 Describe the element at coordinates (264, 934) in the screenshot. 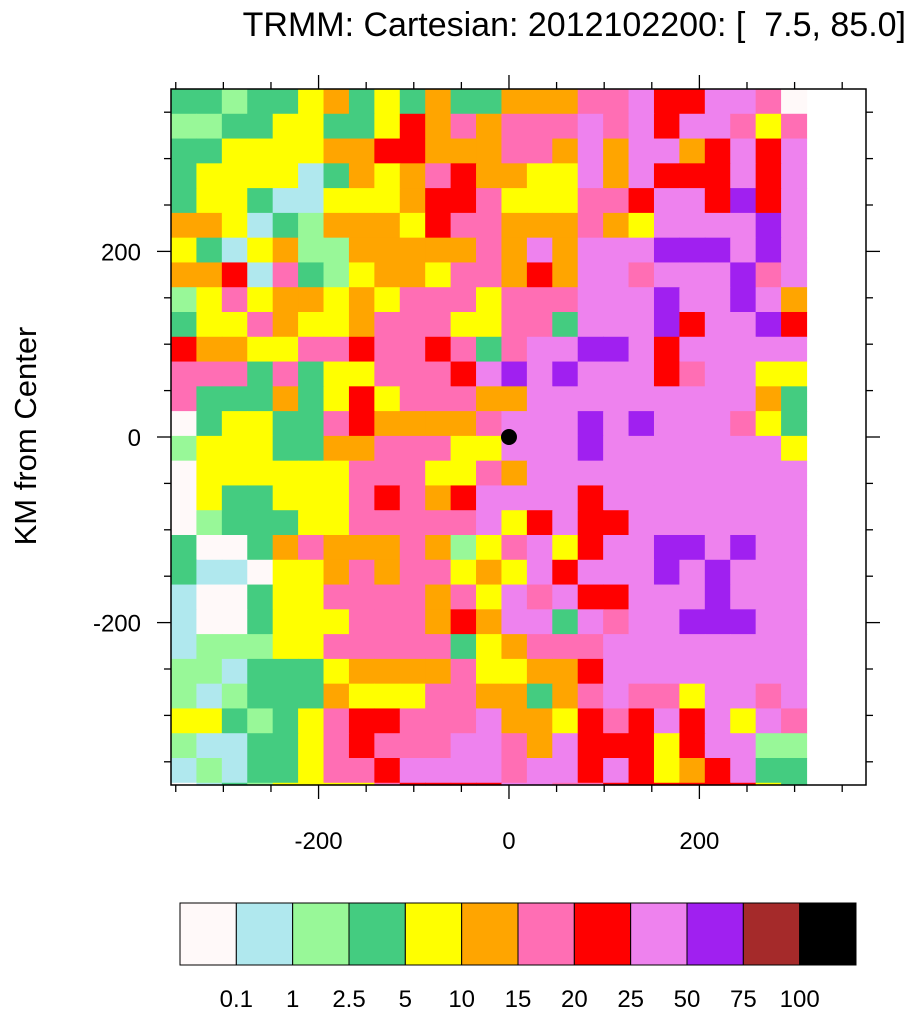

I see `colorbar-swatch` at that location.